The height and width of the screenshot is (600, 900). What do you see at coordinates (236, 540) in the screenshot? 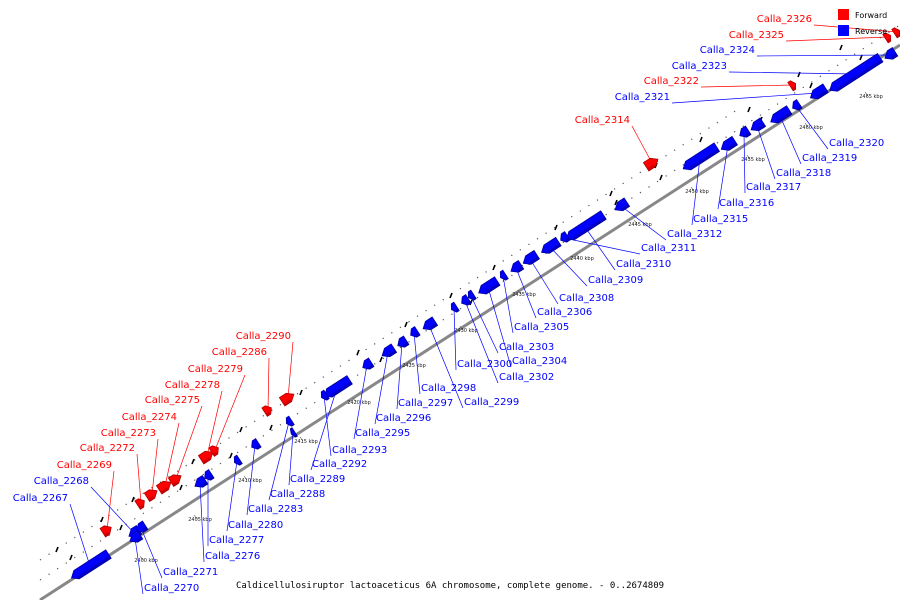
I see `gene-label: Calla_2277` at bounding box center [236, 540].